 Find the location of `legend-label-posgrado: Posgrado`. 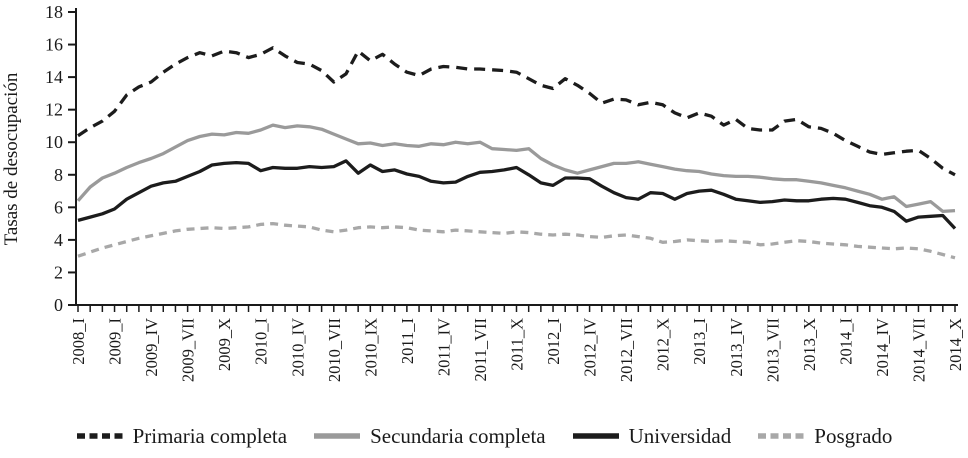

legend-label-posgrado: Posgrado is located at coordinates (853, 435).